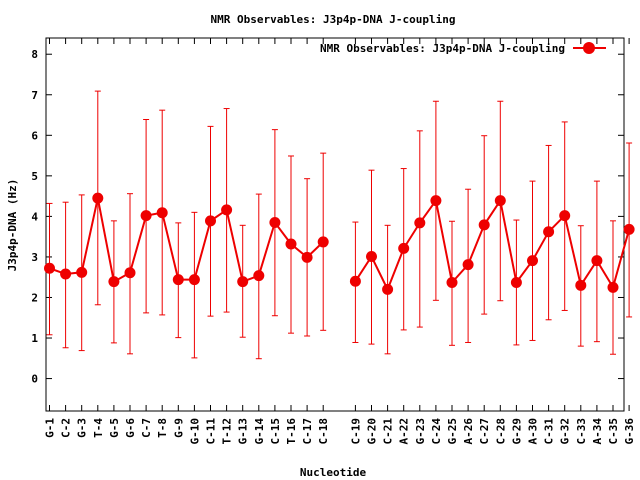  Describe the element at coordinates (436, 431) in the screenshot. I see `x-tick-label: C-24` at that location.